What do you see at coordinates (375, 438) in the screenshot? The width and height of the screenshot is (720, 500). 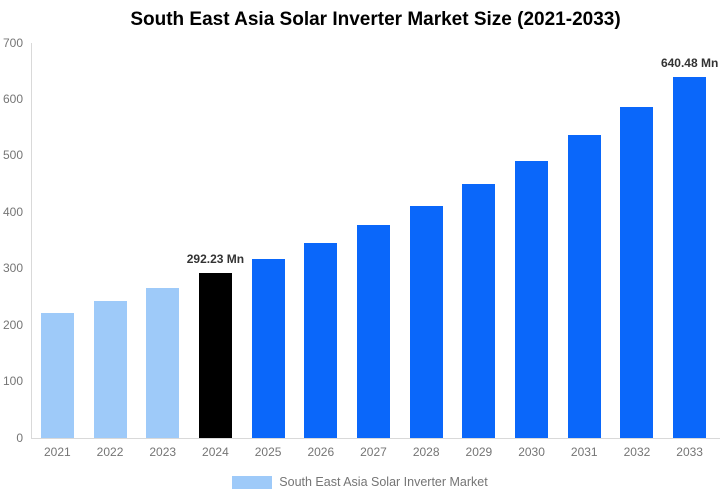 I see `x-axis-line` at bounding box center [375, 438].